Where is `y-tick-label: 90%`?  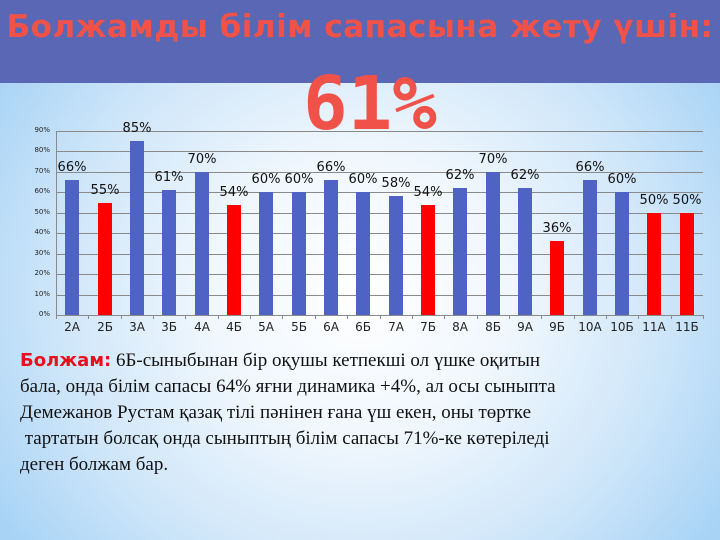 y-tick-label: 90% is located at coordinates (42, 130).